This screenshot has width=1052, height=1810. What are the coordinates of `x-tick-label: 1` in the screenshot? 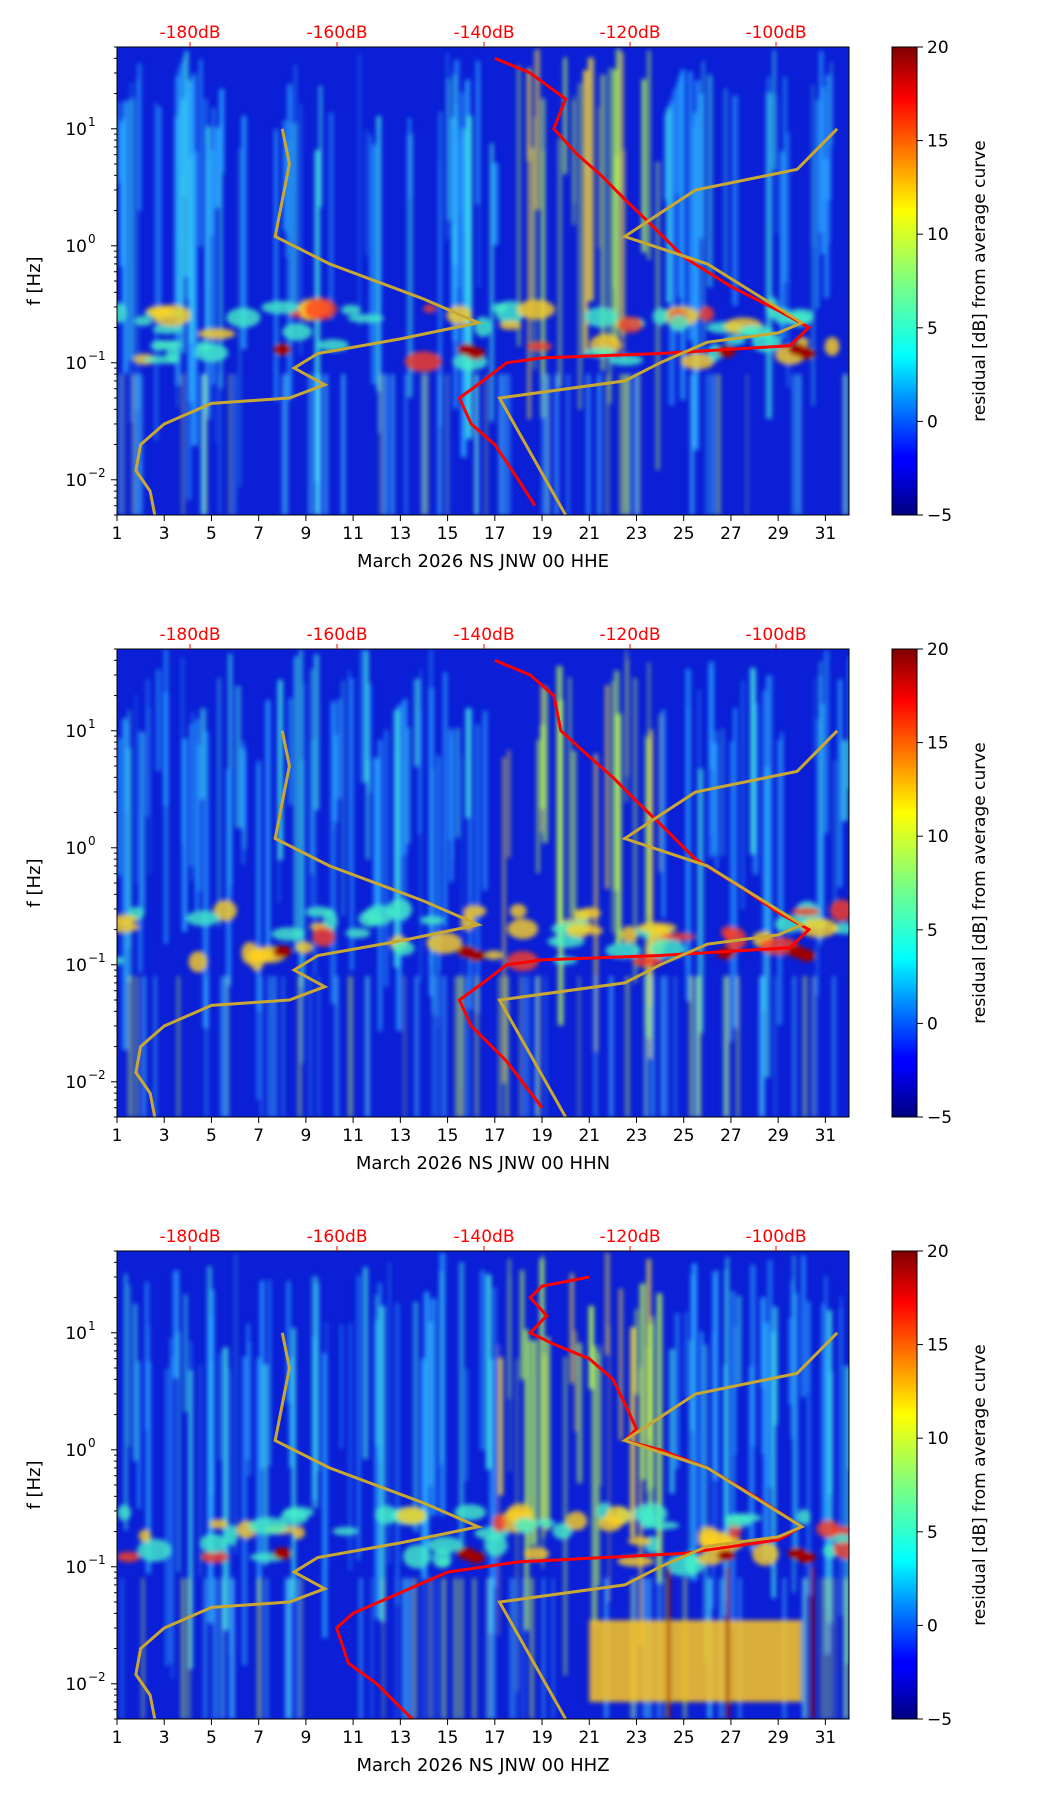 It's located at (117, 1136).